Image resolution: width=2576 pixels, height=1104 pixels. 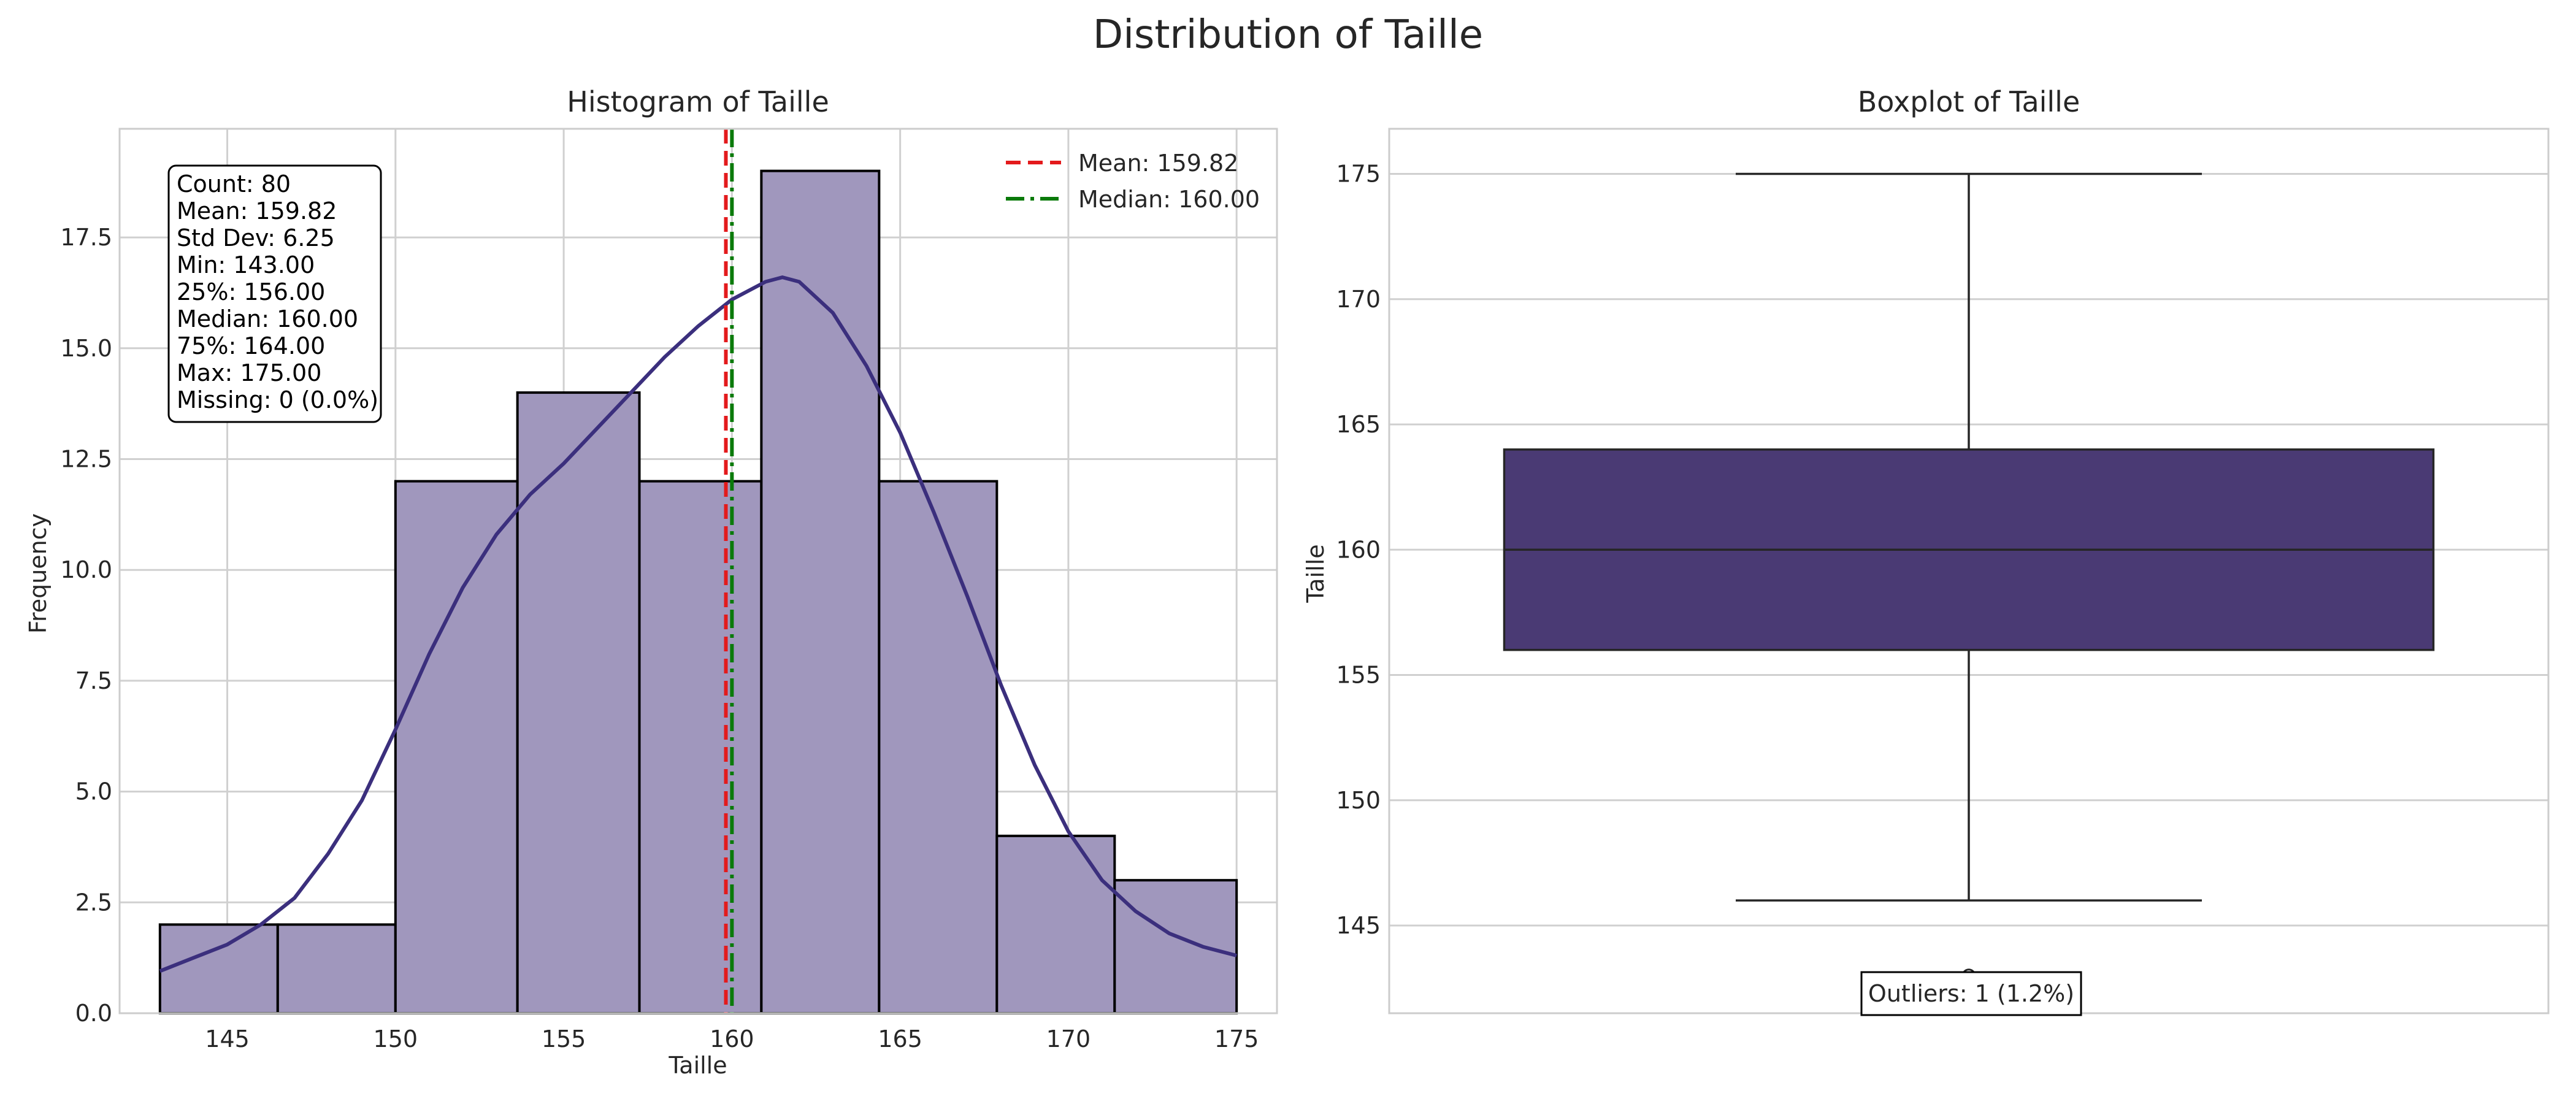 I want to click on boxplot-title: Boxplot of Taille, so click(x=1969, y=101).